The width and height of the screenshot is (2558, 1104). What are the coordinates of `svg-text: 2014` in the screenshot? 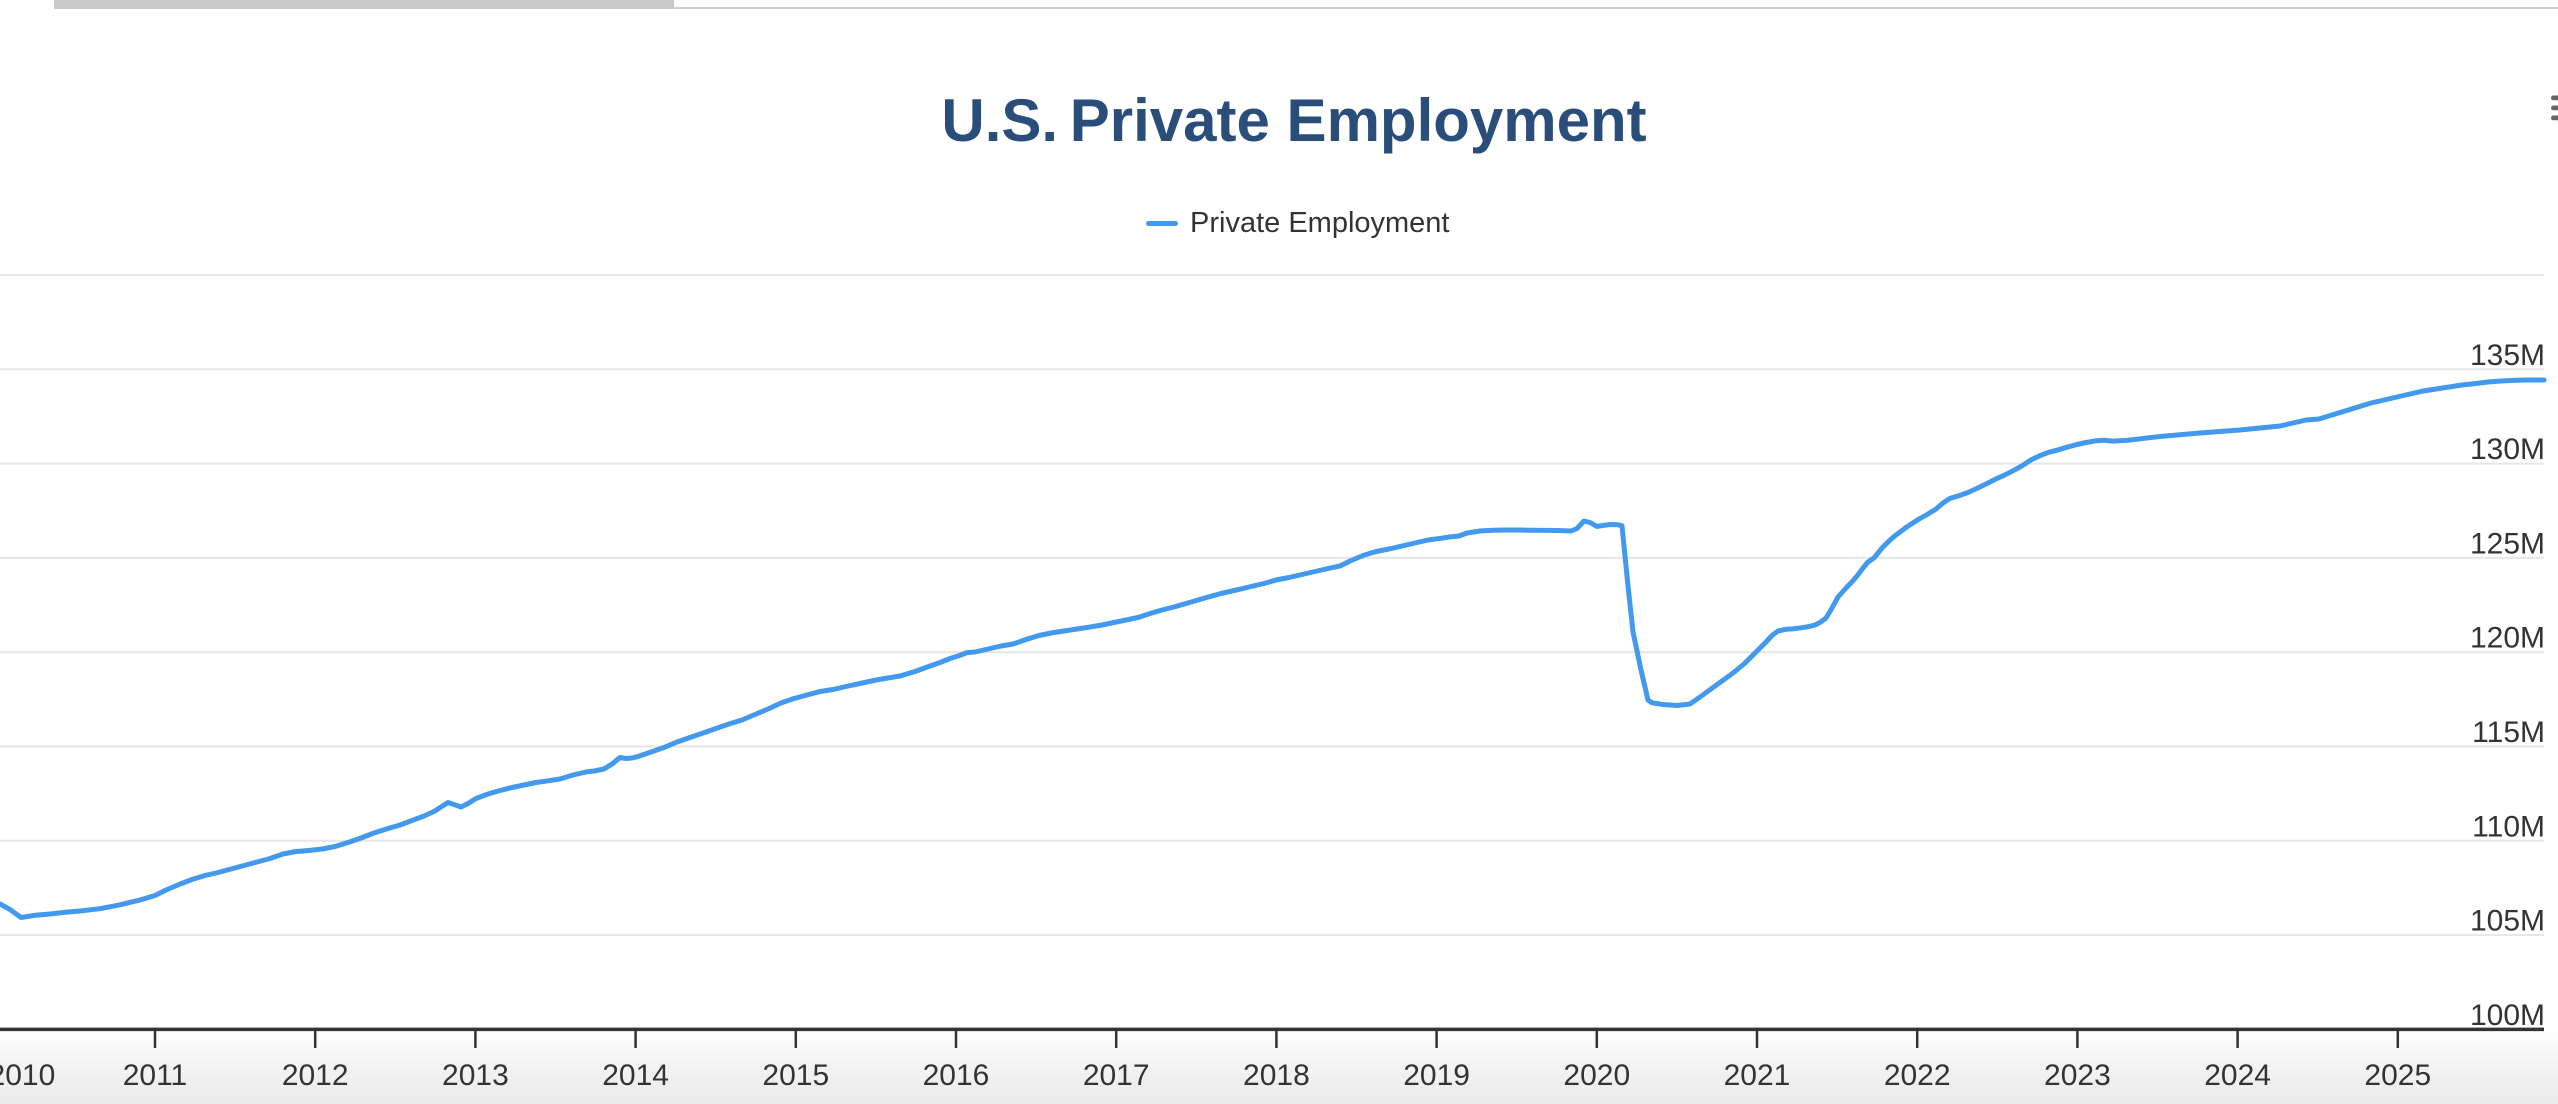 It's located at (635, 1075).